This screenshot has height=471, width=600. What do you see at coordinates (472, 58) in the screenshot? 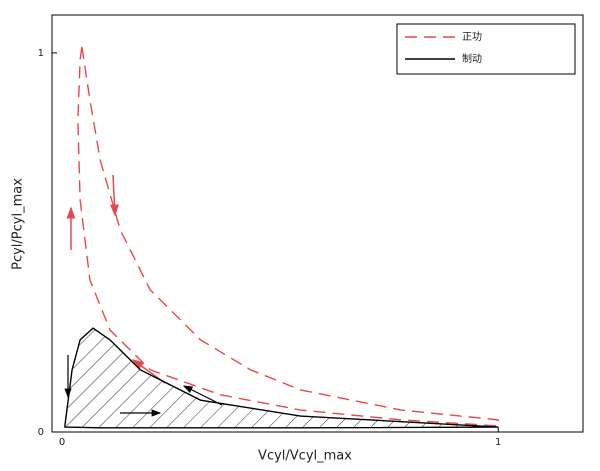
I see `legend-label: 制动` at bounding box center [472, 58].